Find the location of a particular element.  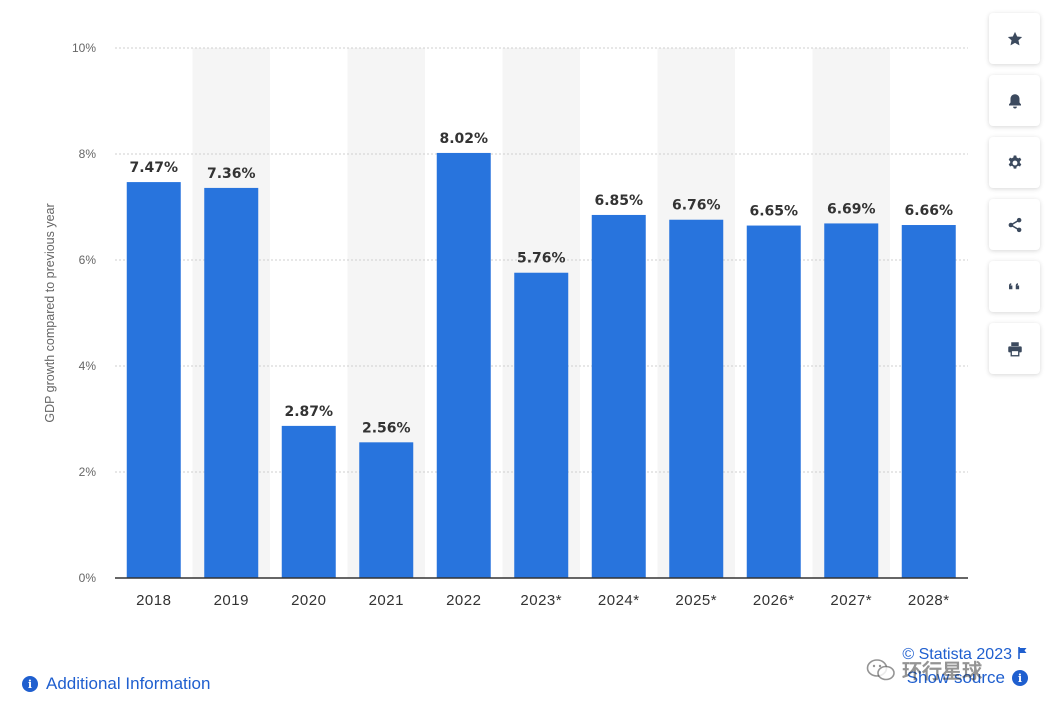

value-label: 6.76% is located at coordinates (696, 206).